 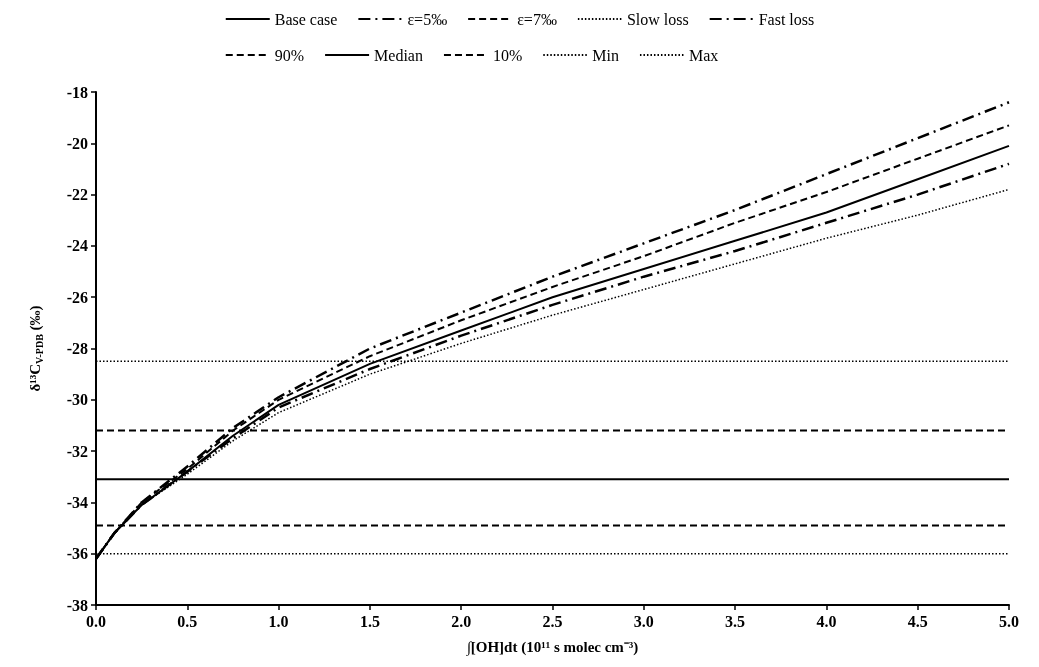 What do you see at coordinates (826, 621) in the screenshot?
I see `x-tick-label: 4.0` at bounding box center [826, 621].